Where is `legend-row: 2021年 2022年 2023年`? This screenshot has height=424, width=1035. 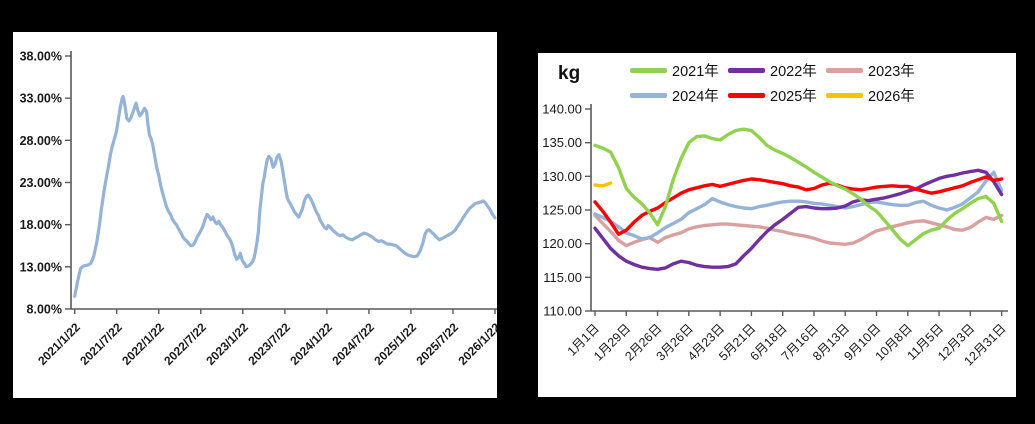
legend-row: 2021年 2022年 2023年 is located at coordinates (777, 70).